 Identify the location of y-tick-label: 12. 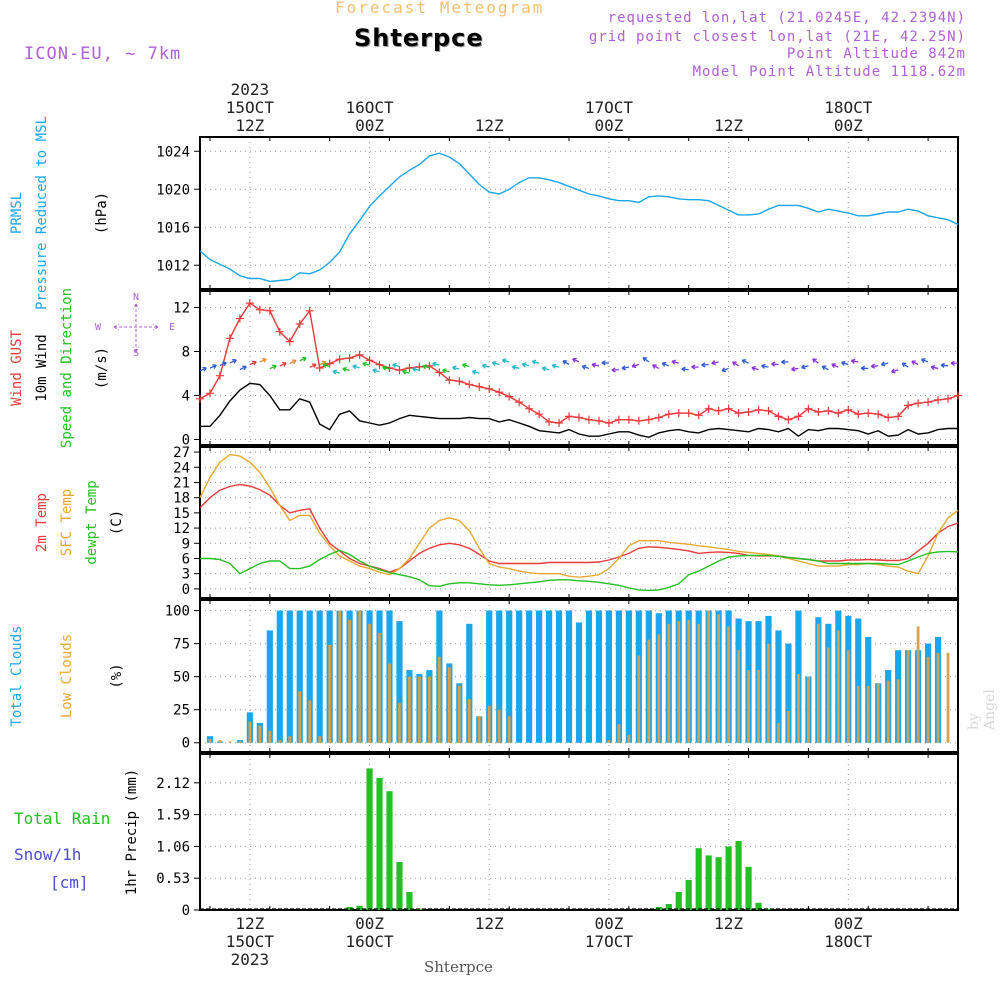
(181, 309).